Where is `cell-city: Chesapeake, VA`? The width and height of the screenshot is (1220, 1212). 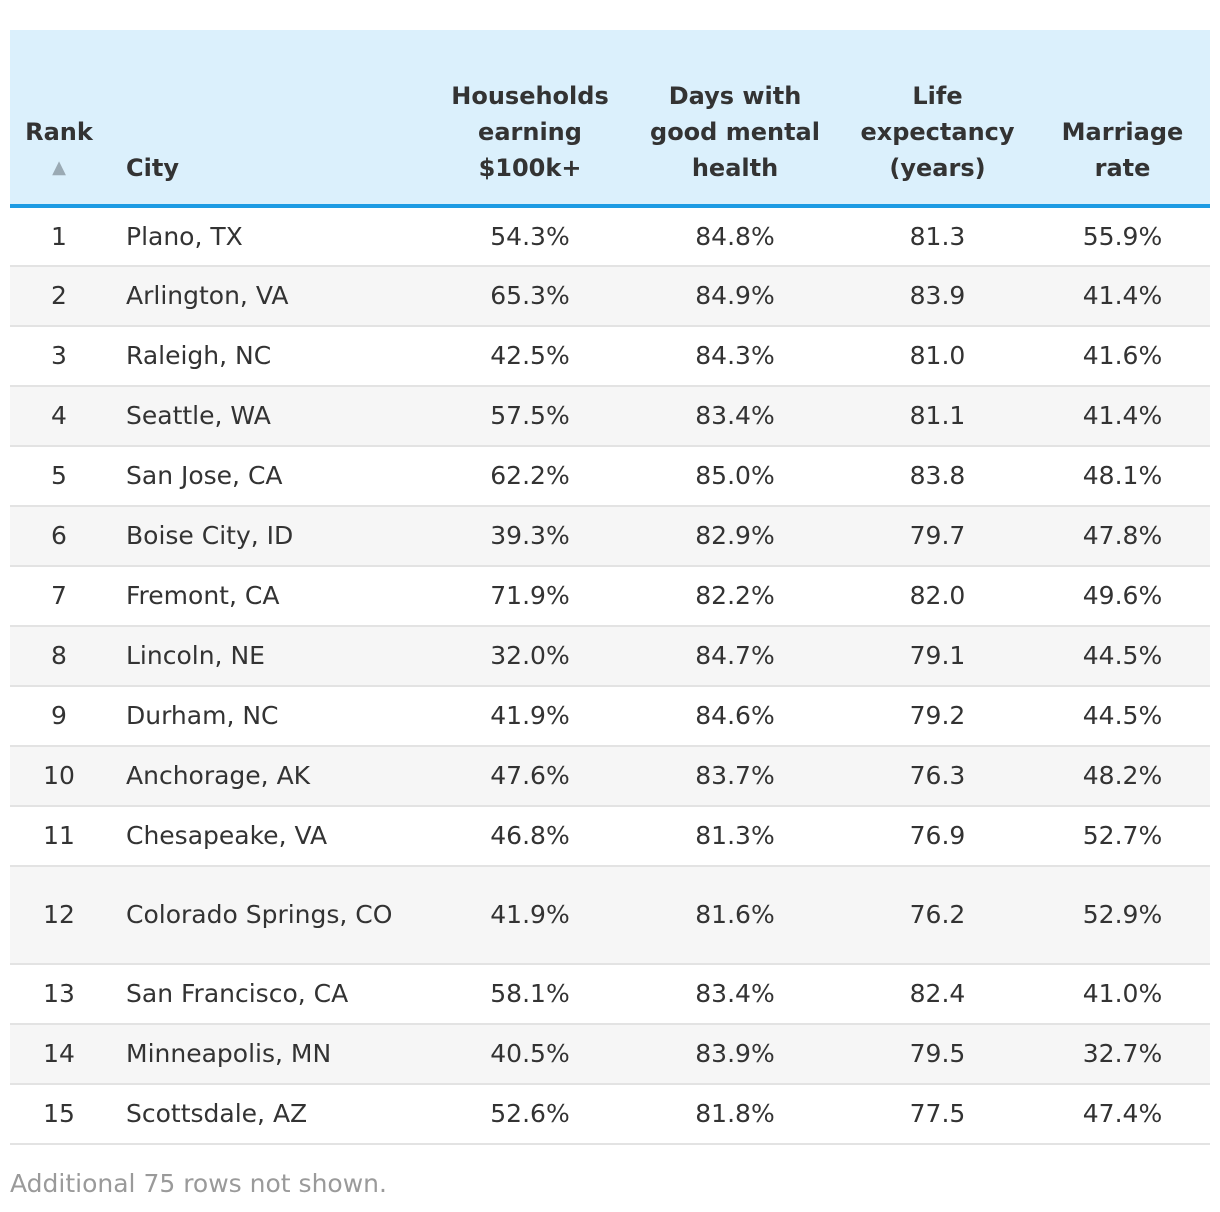
cell-city: Chesapeake, VA is located at coordinates (269, 836).